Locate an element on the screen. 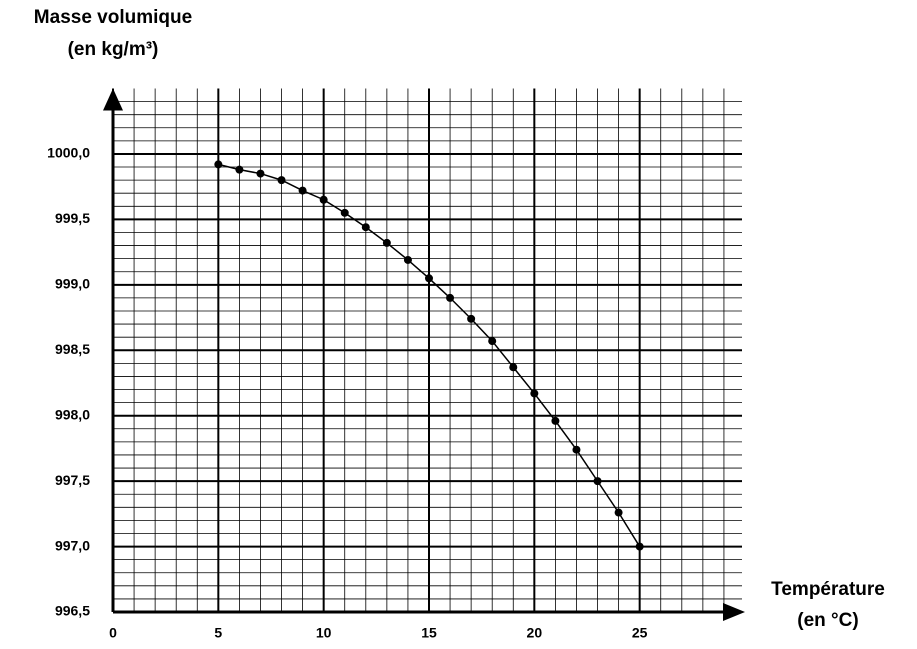 This screenshot has width=917, height=649. x-tick-label: 20 is located at coordinates (535, 633).